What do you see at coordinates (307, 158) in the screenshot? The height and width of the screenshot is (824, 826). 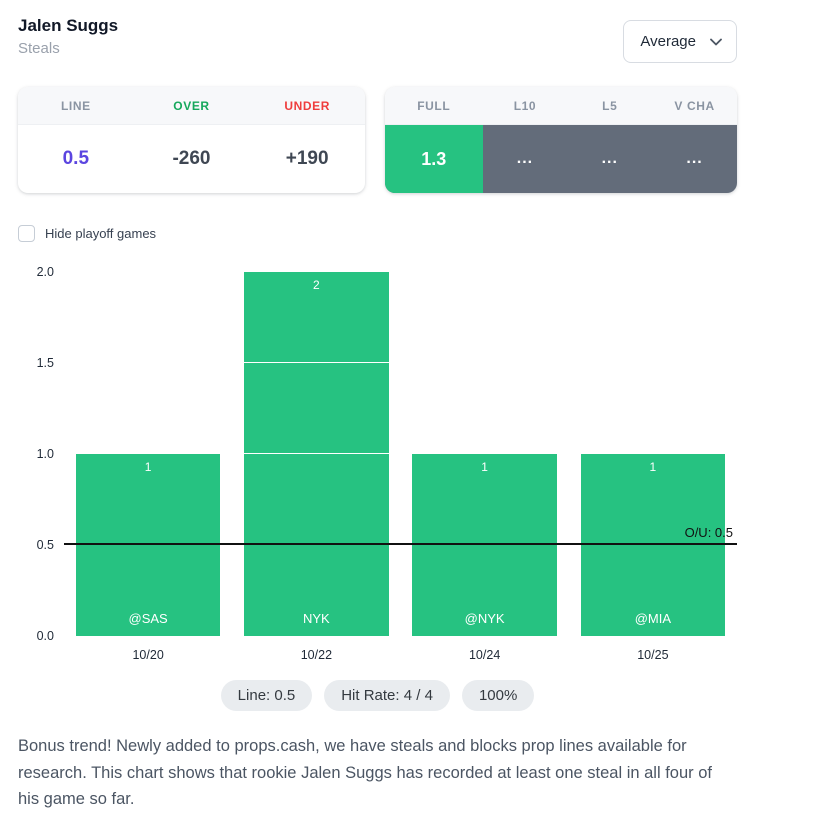 I see `under-odds-value: +190` at bounding box center [307, 158].